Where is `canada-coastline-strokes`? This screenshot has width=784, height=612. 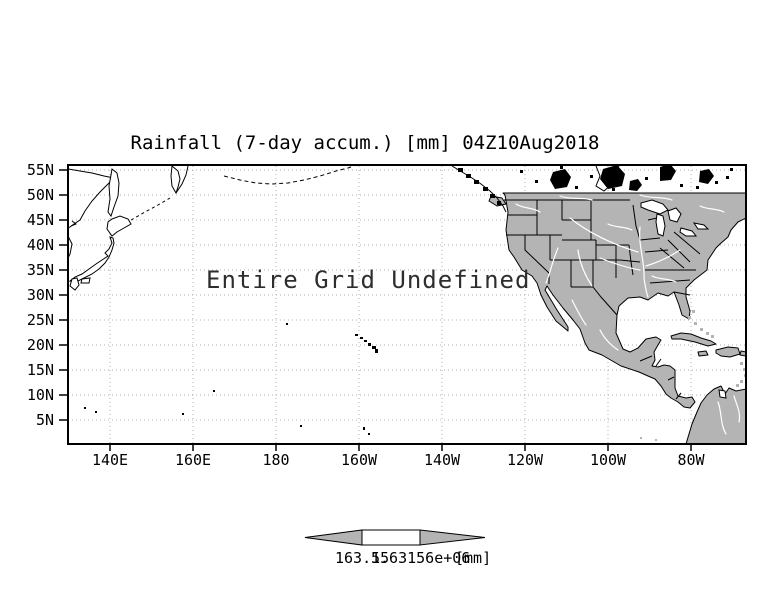
canada-coastline-strokes is located at coordinates (535, 189).